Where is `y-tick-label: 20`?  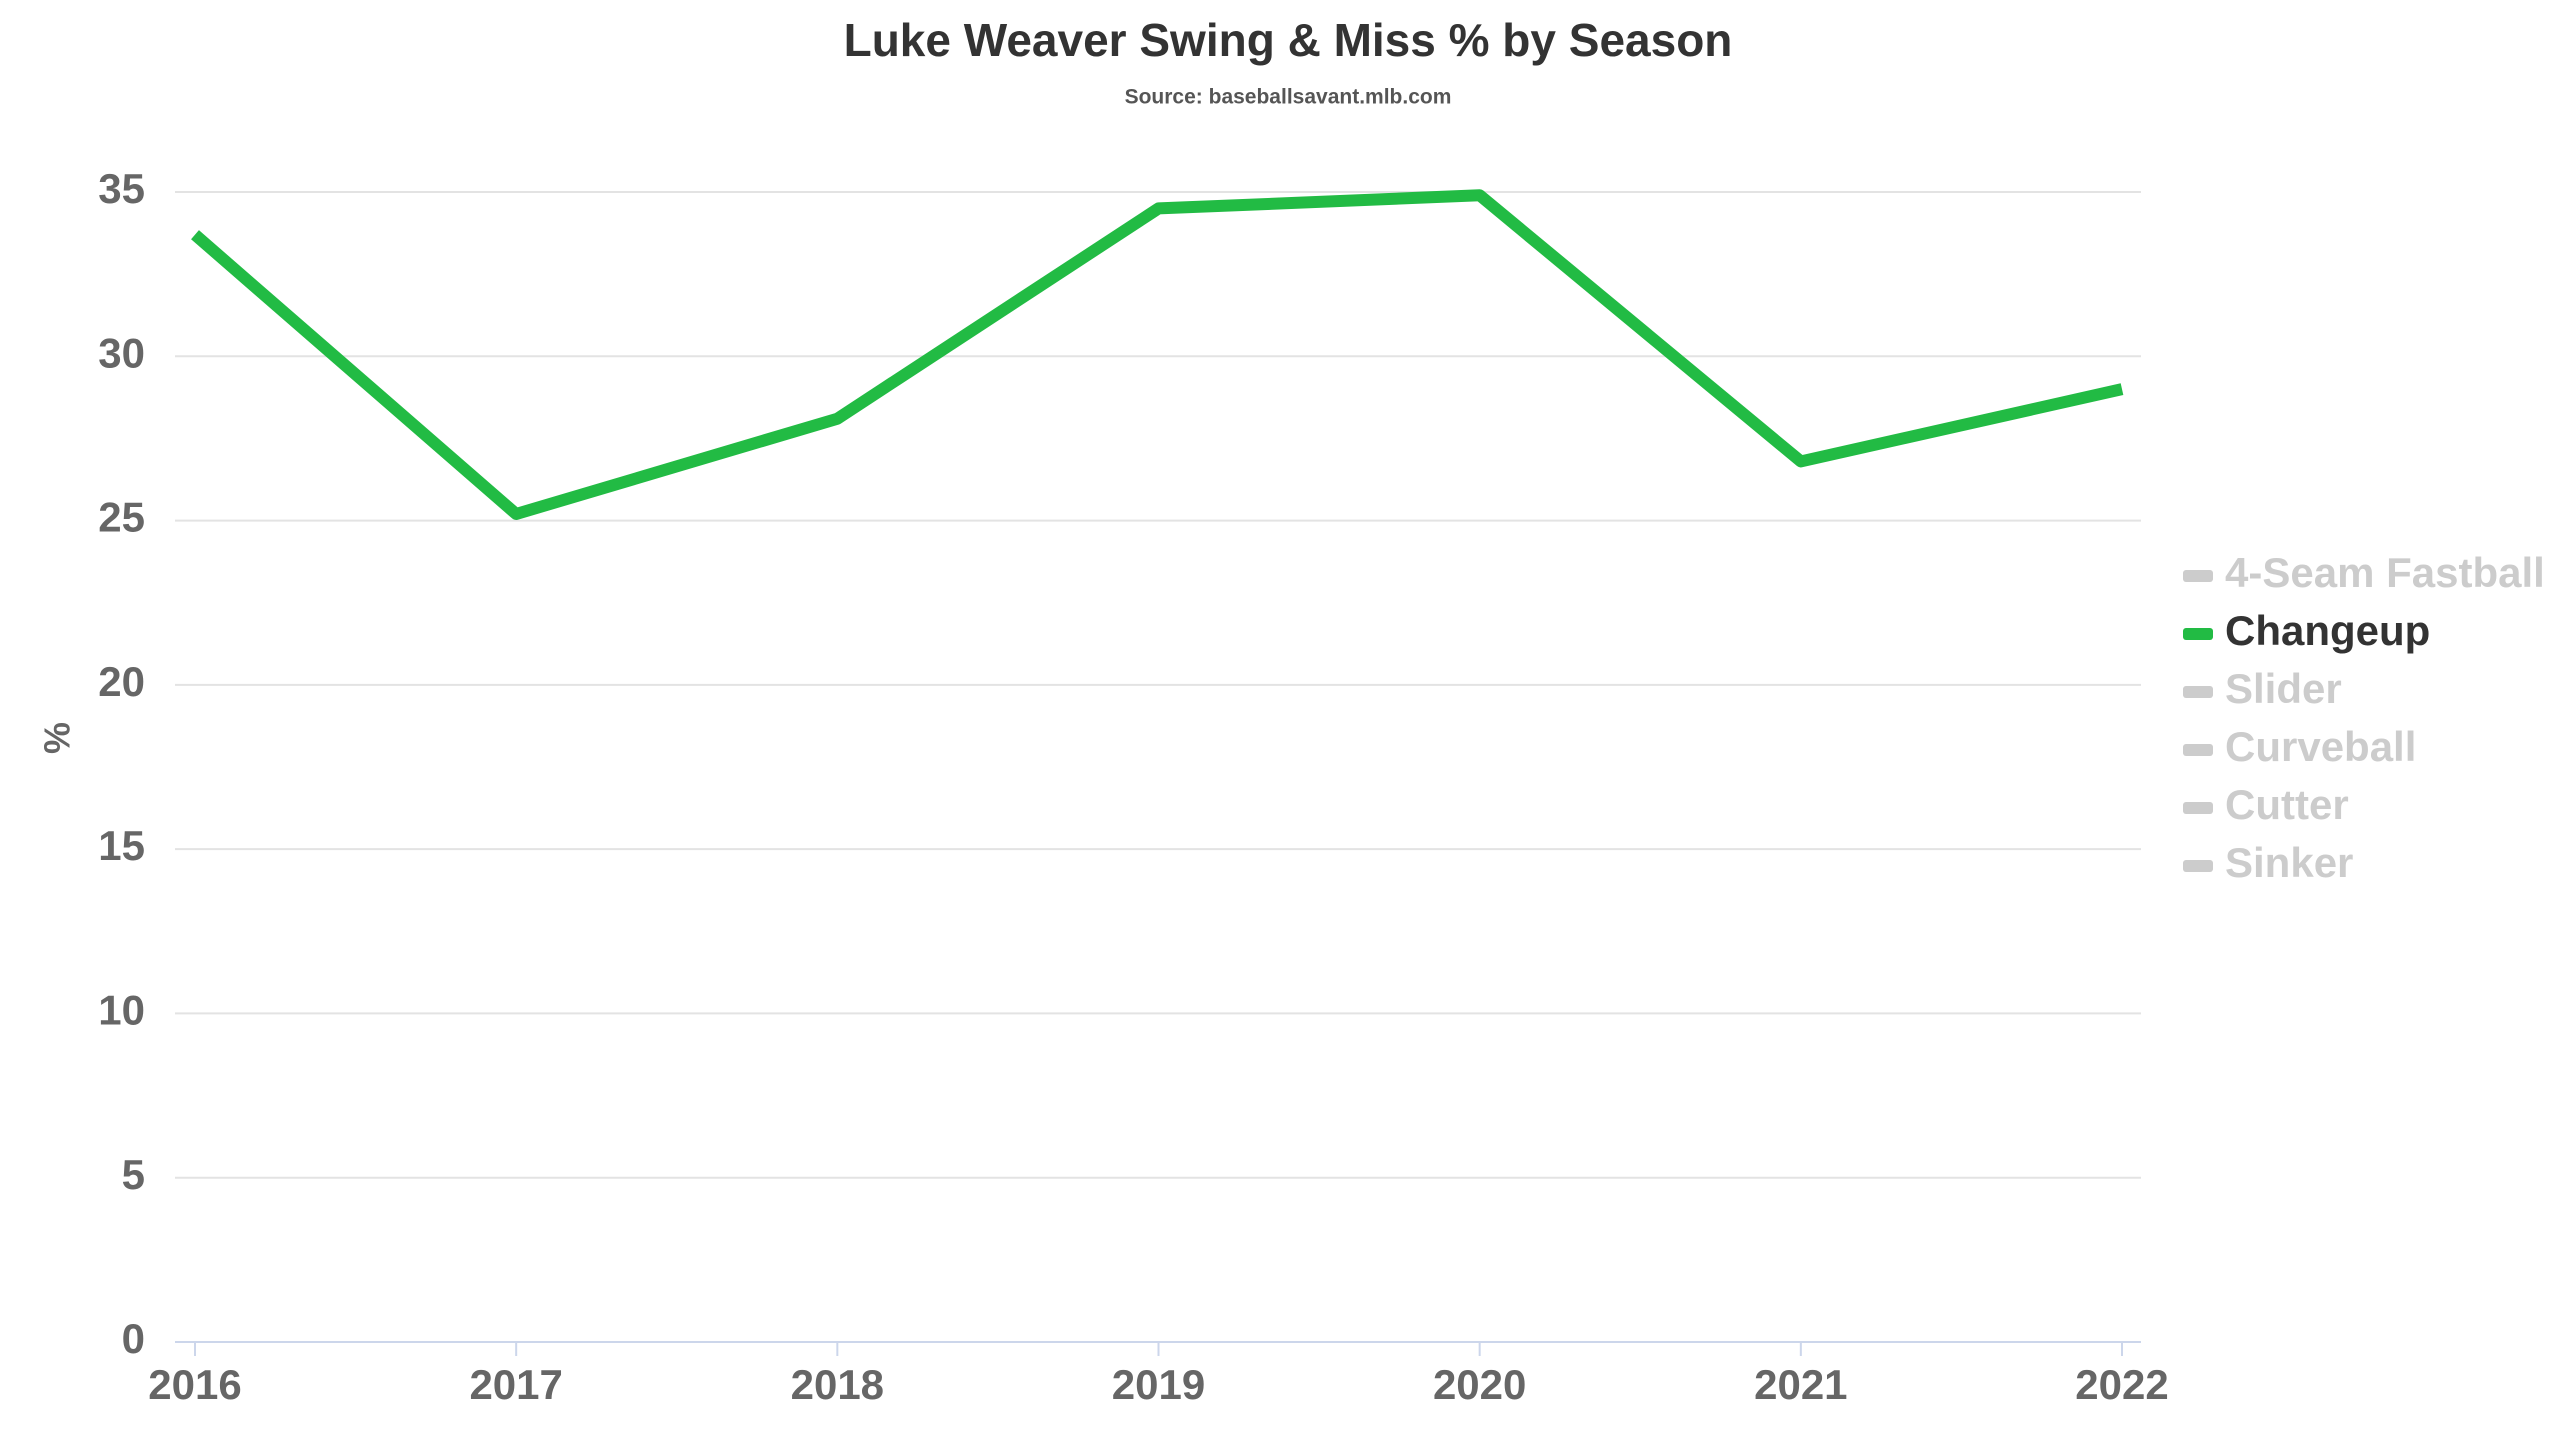
y-tick-label: 20 is located at coordinates (121, 681).